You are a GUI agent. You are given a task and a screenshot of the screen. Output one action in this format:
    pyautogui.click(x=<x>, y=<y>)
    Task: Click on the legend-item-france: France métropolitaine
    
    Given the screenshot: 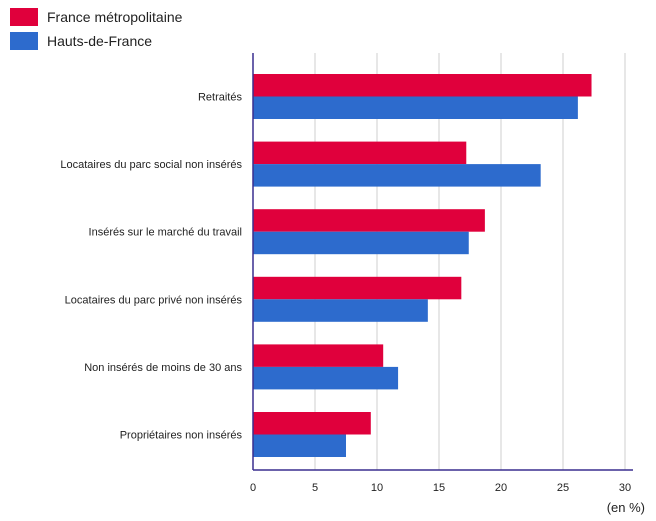 What is the action you would take?
    pyautogui.click(x=96, y=17)
    